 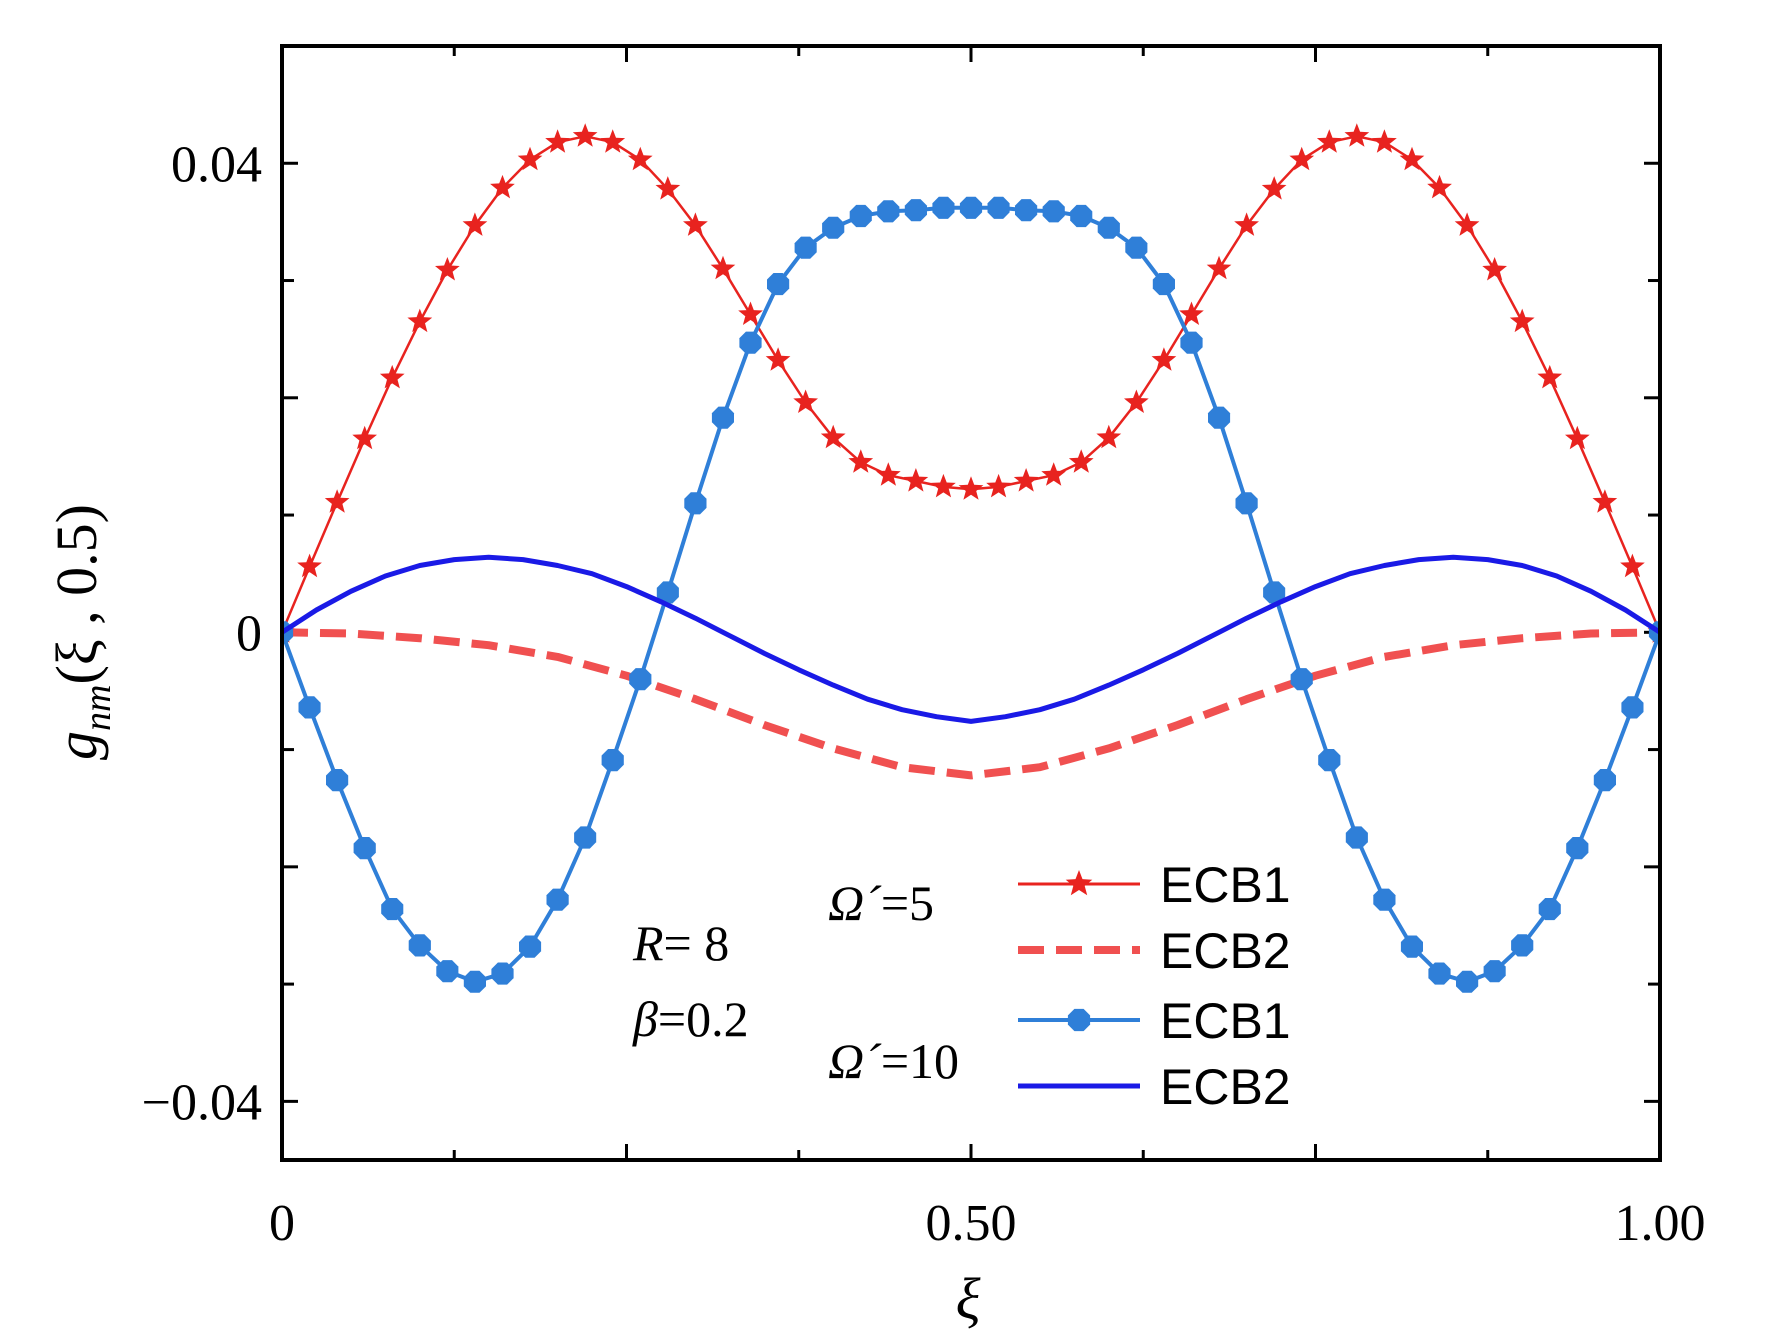 I want to click on y-tick-label: 0, so click(x=249, y=633).